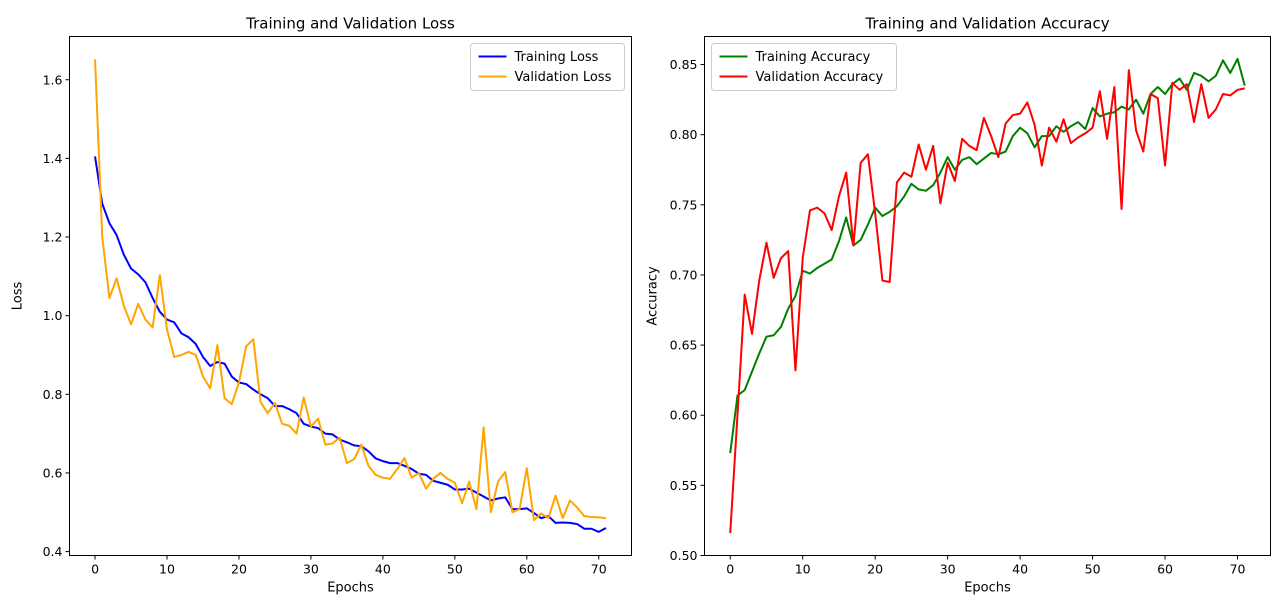  What do you see at coordinates (350, 24) in the screenshot?
I see `loss-chart-title: Training and Validation Loss` at bounding box center [350, 24].